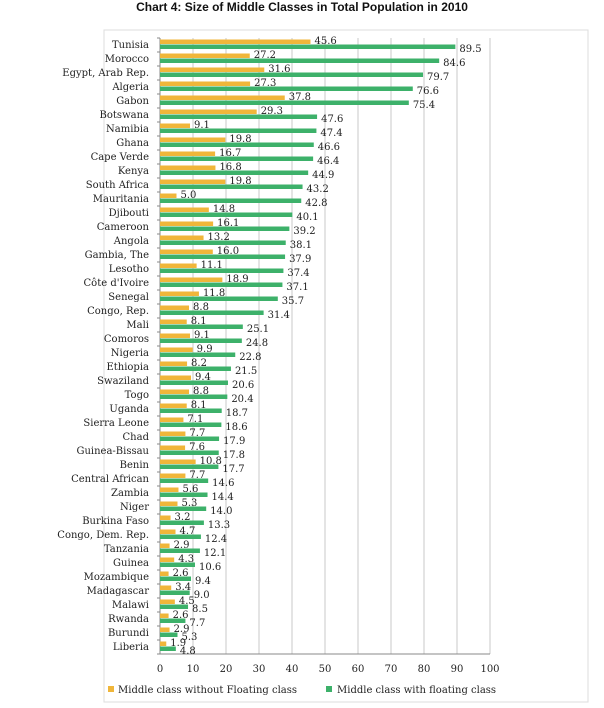 The width and height of the screenshot is (604, 708). Describe the element at coordinates (133, 171) in the screenshot. I see `y-tick-label: Kenya` at that location.